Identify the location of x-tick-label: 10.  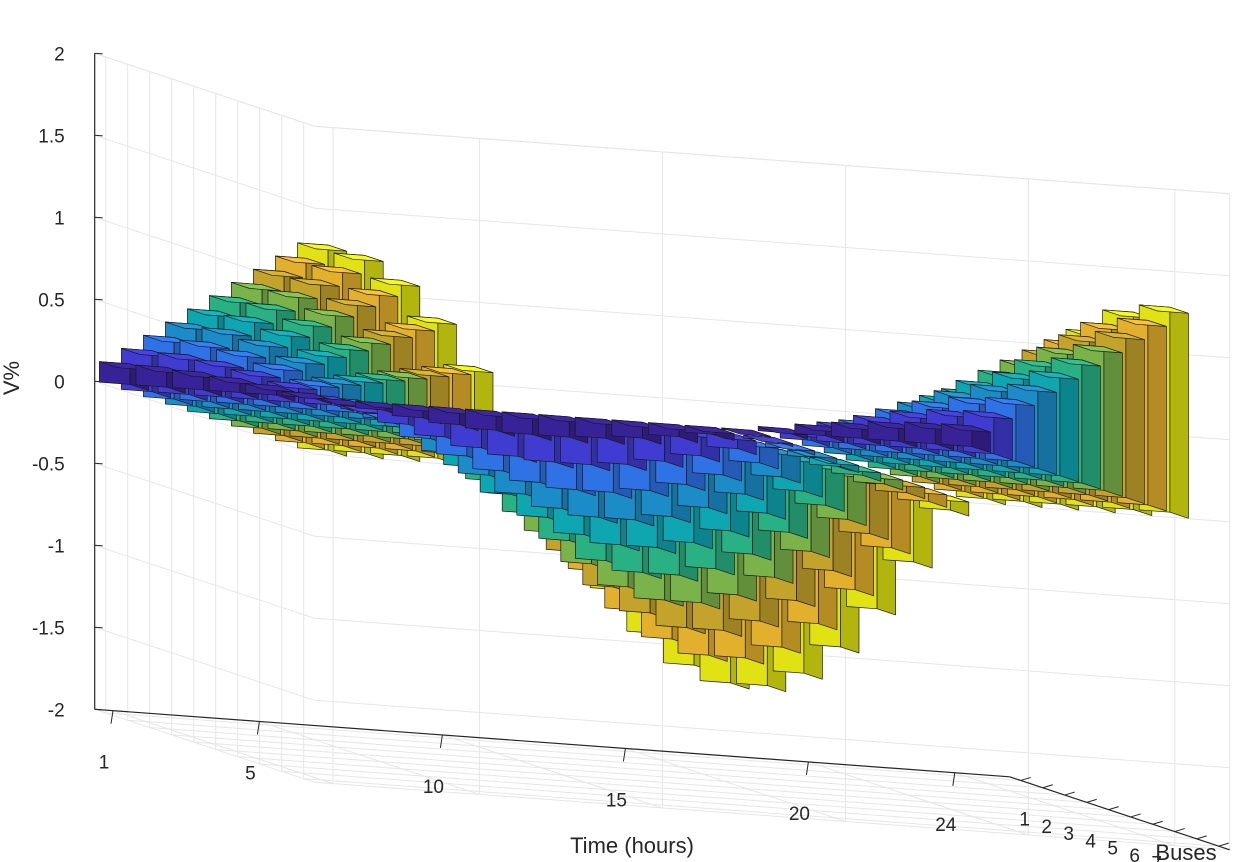
(433, 787).